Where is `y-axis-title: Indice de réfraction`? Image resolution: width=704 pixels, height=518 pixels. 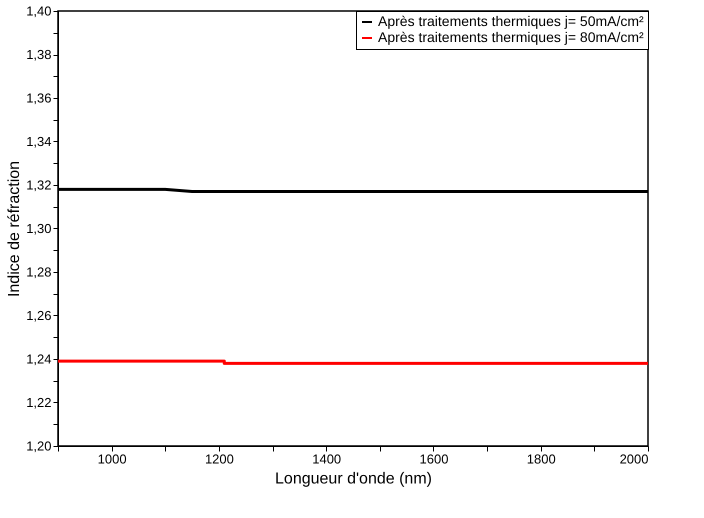 y-axis-title: Indice de réfraction is located at coordinates (15, 229).